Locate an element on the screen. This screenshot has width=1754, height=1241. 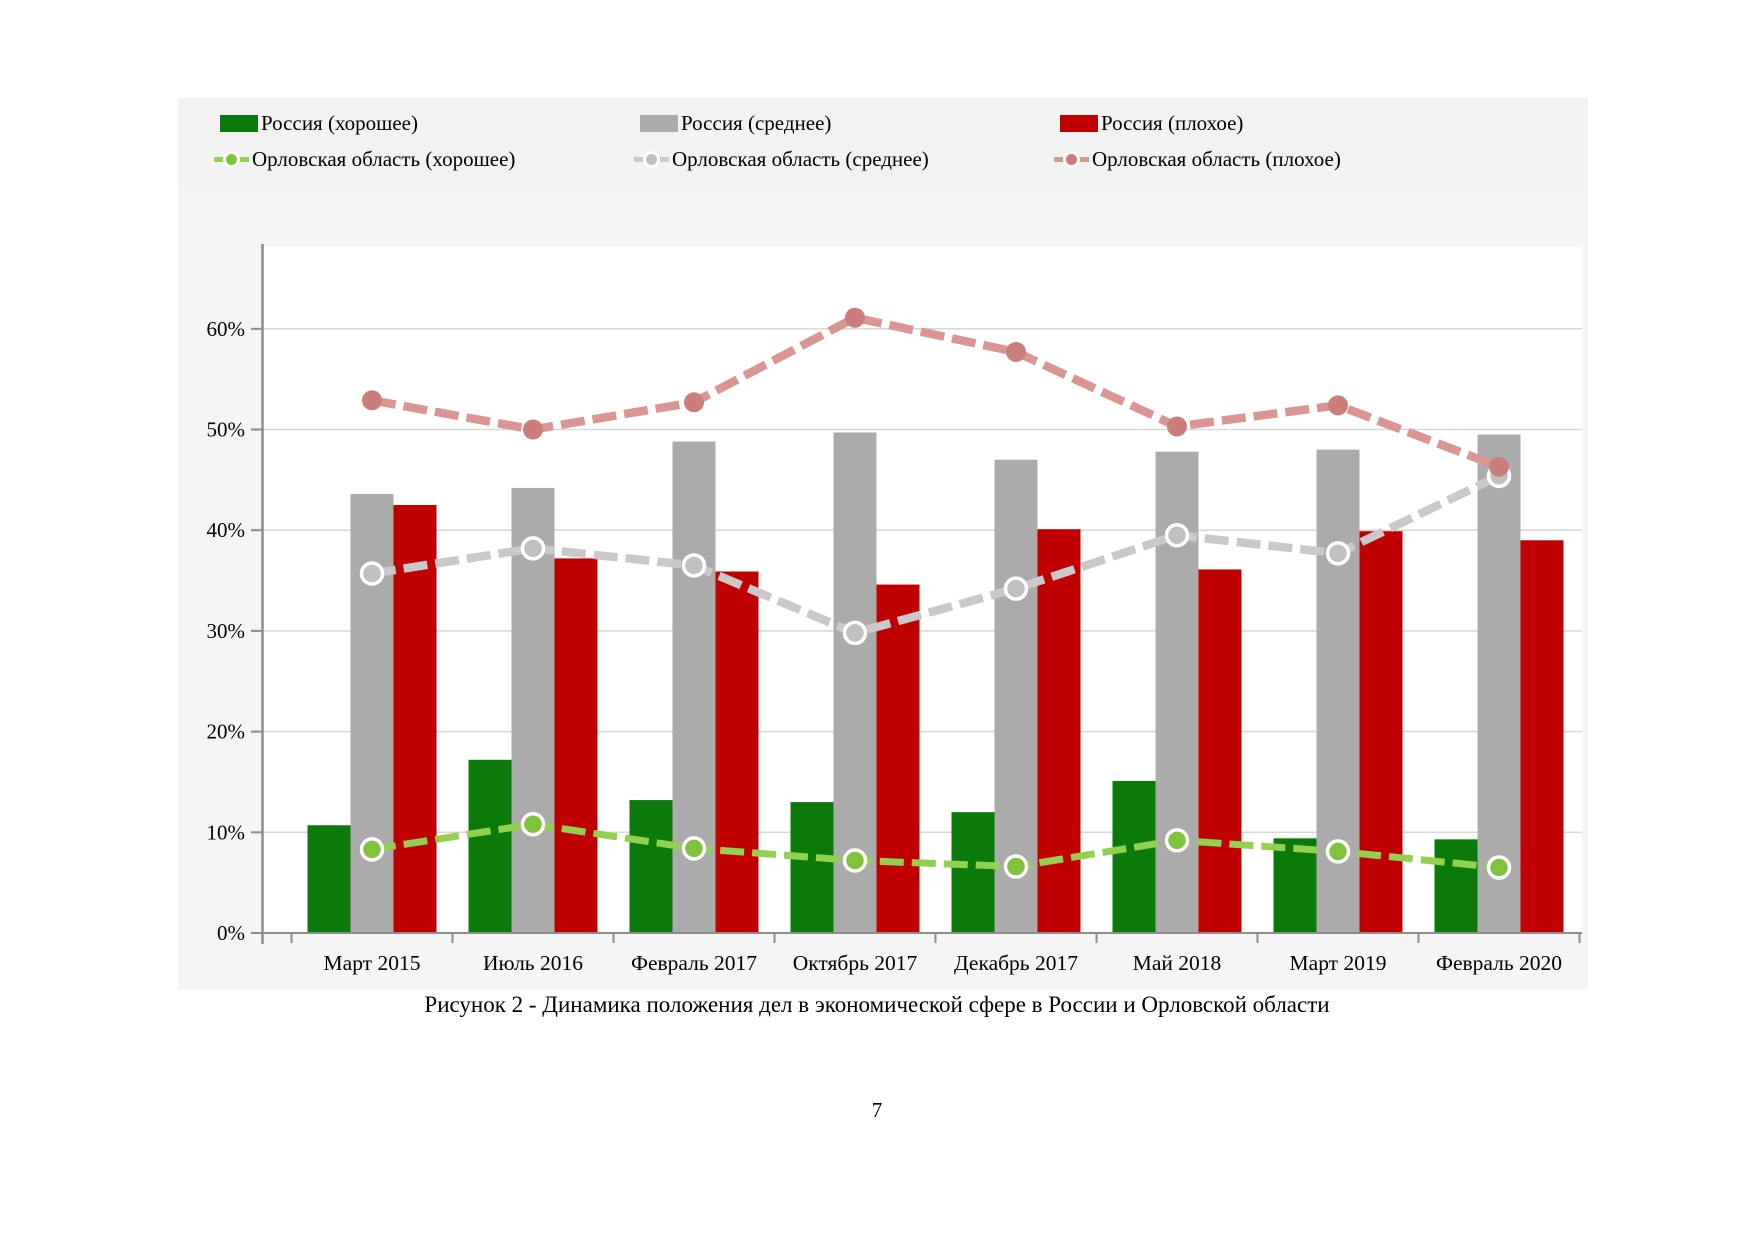
legend-item: Россия (среднее) is located at coordinates (735, 123).